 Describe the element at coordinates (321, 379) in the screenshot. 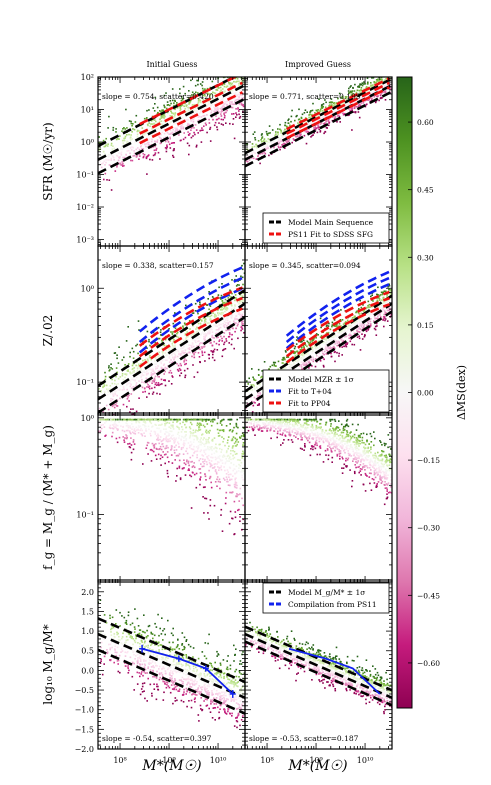

I see `legend-label: Model MZR ± 1σ` at that location.